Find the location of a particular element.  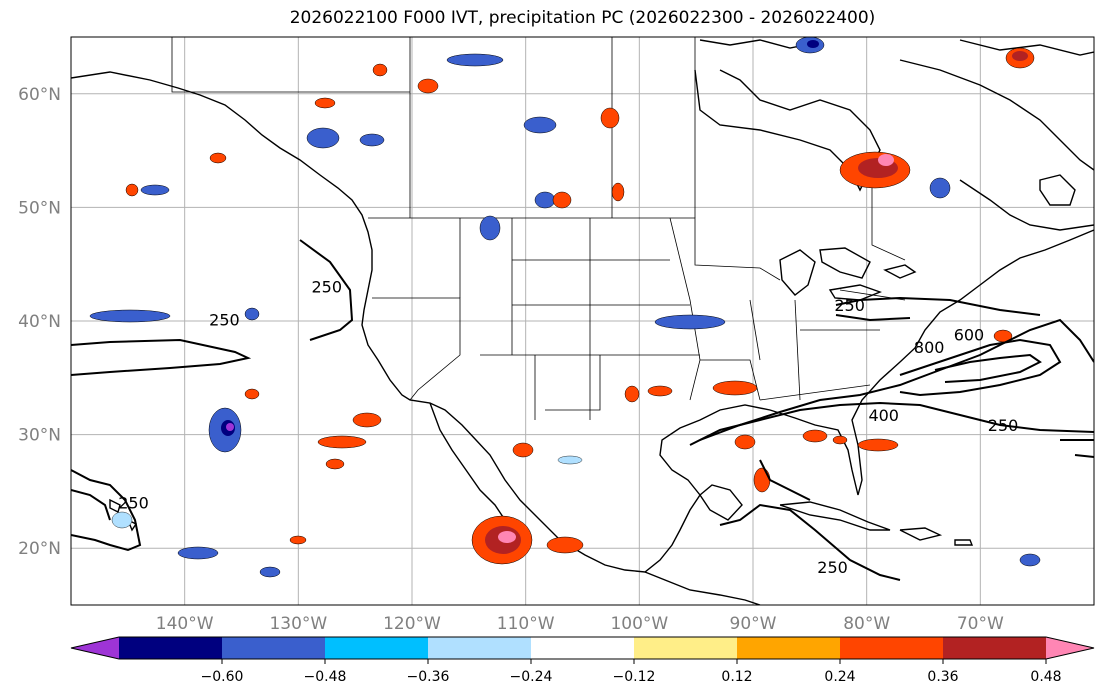

lon-tick-label: 90°W is located at coordinates (753, 624).